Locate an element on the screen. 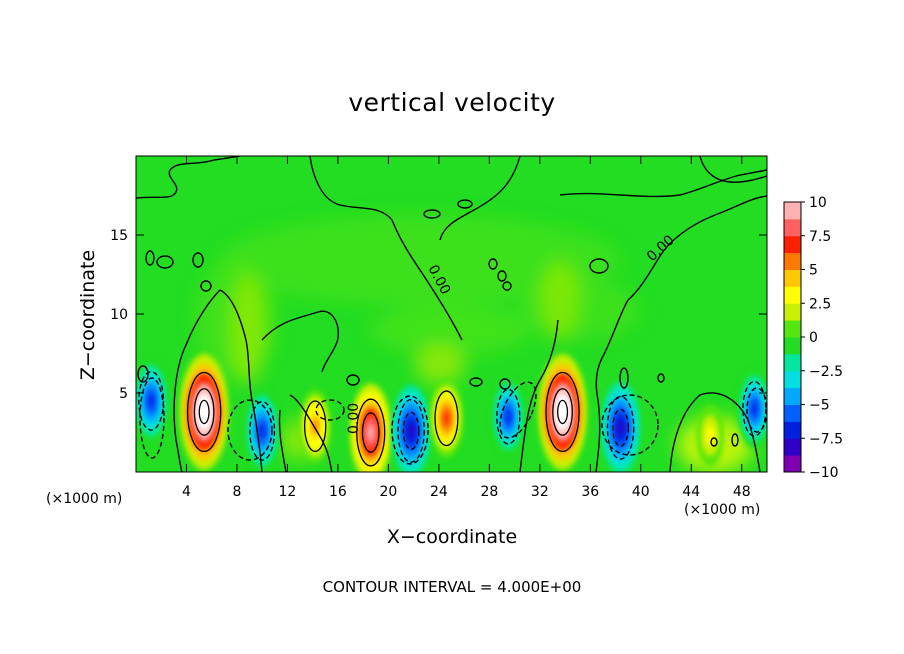 Image resolution: width=904 pixels, height=654 pixels. x-tick-label-48: 48 is located at coordinates (742, 492).